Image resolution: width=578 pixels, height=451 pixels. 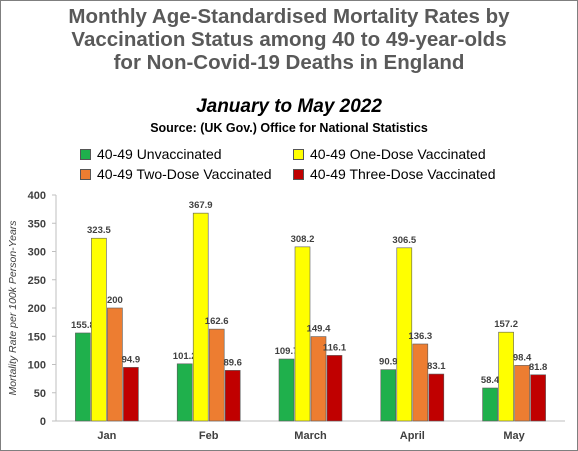 What do you see at coordinates (522, 357) in the screenshot?
I see `data-label: 98.4` at bounding box center [522, 357].